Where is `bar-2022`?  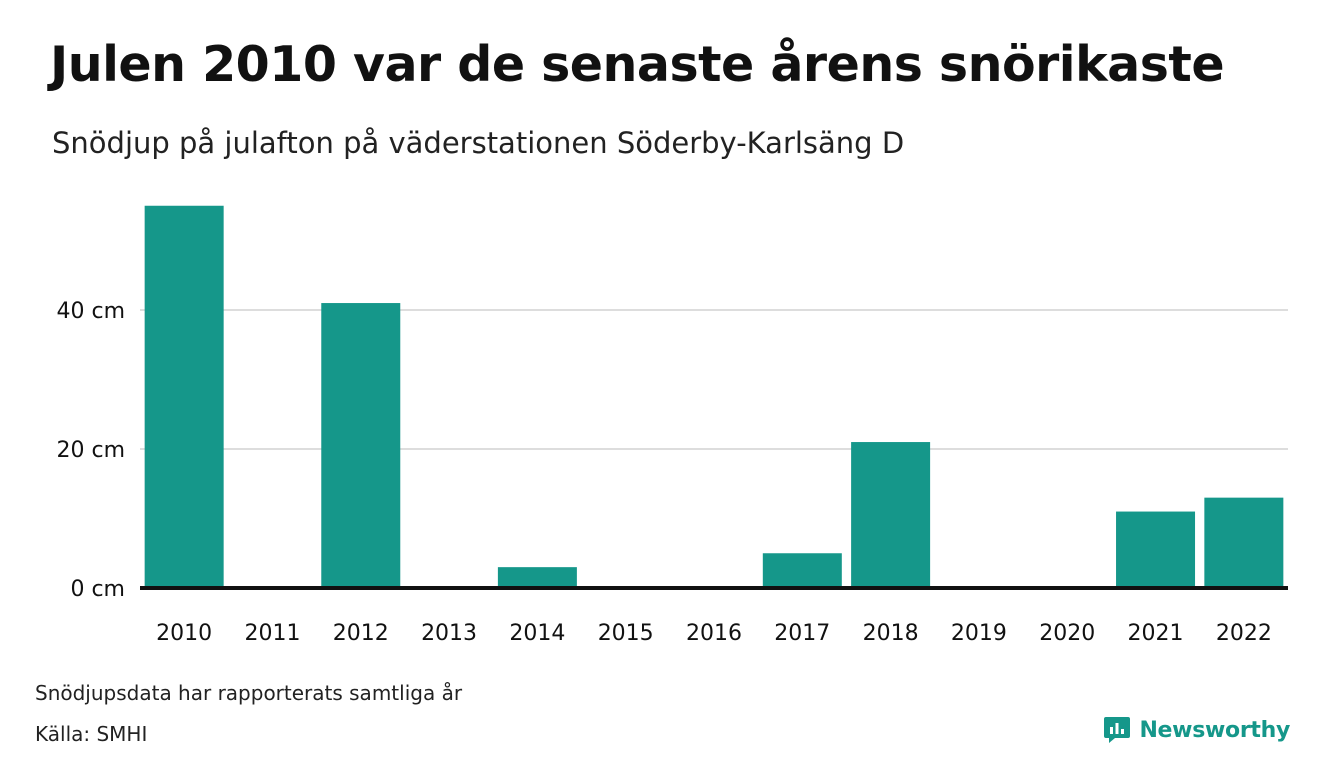
bar-2022 is located at coordinates (1244, 542).